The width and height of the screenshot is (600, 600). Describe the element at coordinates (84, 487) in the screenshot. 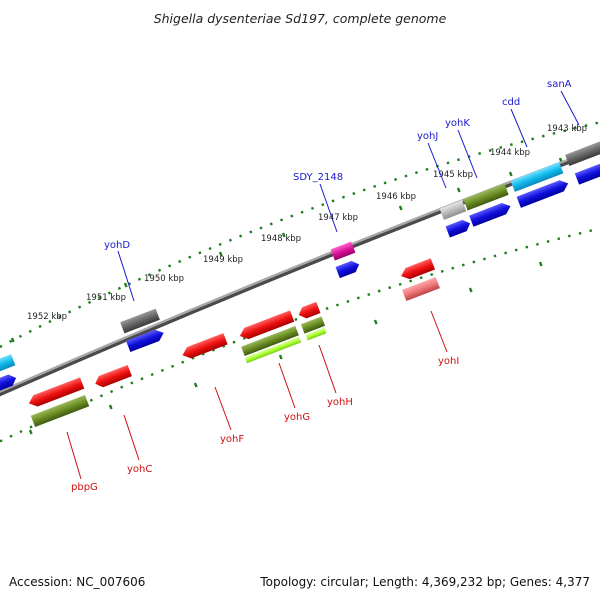

I see `gene-label-pbpG: pbpG` at that location.